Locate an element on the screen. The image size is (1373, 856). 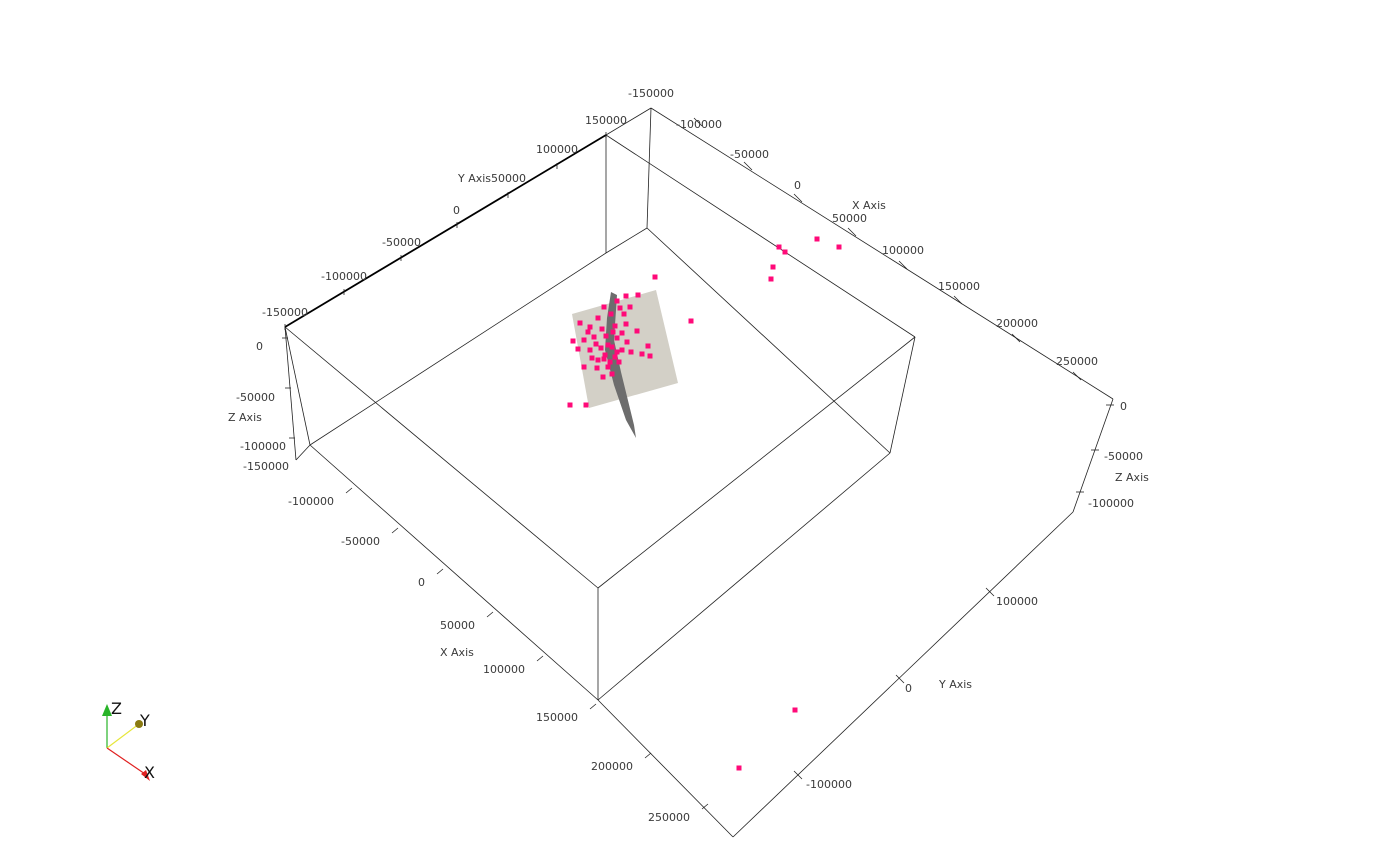
y-axis-label: Y is located at coordinates (144, 720).